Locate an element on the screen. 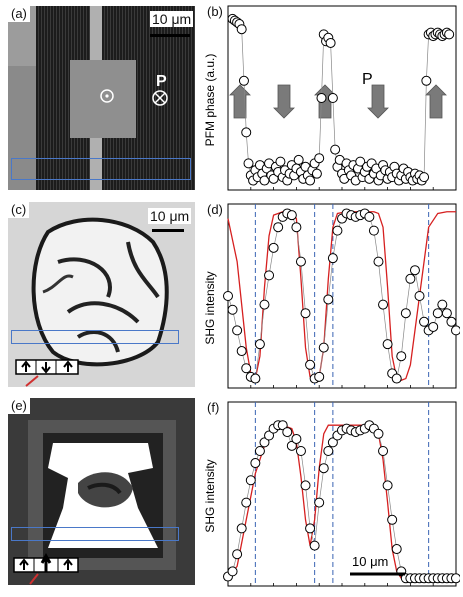 This screenshot has height=597, width=463. shg-image-c-graphic is located at coordinates (101, 294).